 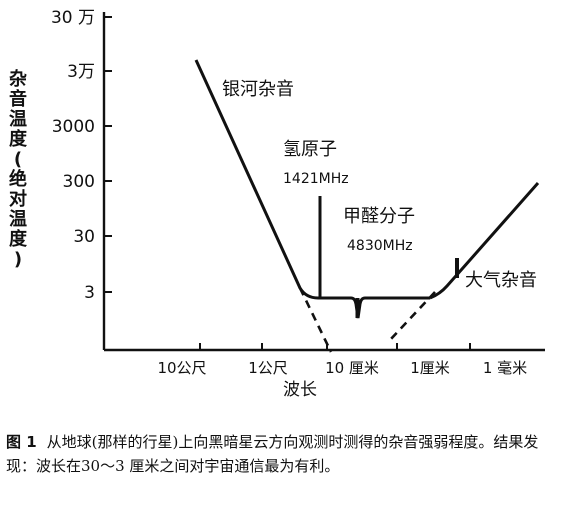 What do you see at coordinates (310, 149) in the screenshot?
I see `hydrogen-label: 氢原子` at bounding box center [310, 149].